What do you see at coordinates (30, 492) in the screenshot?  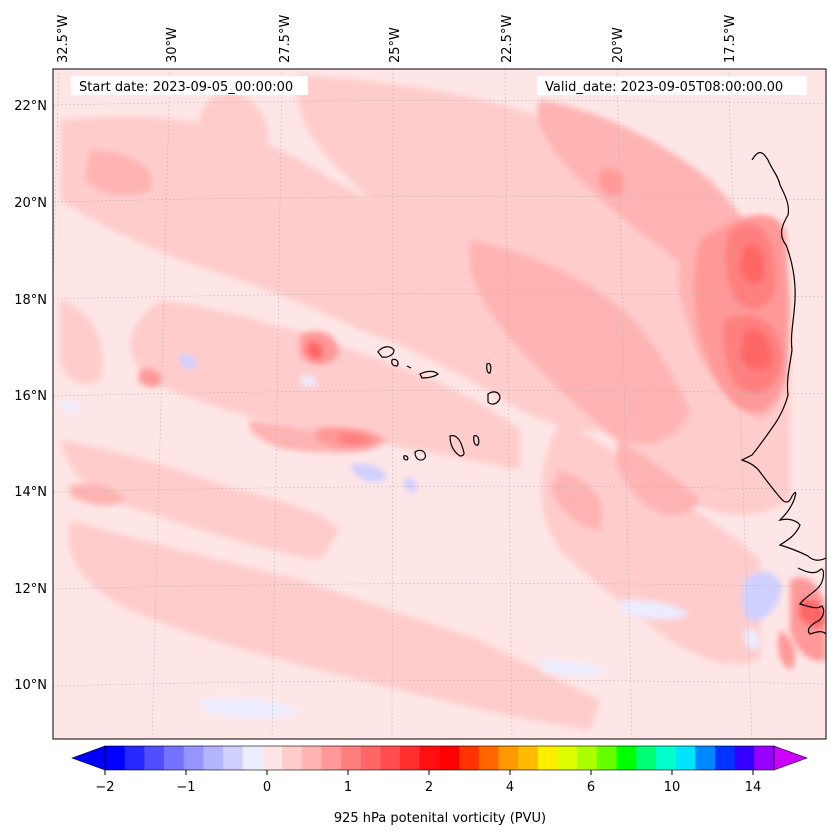 I see `lat-label: 14°N` at bounding box center [30, 492].